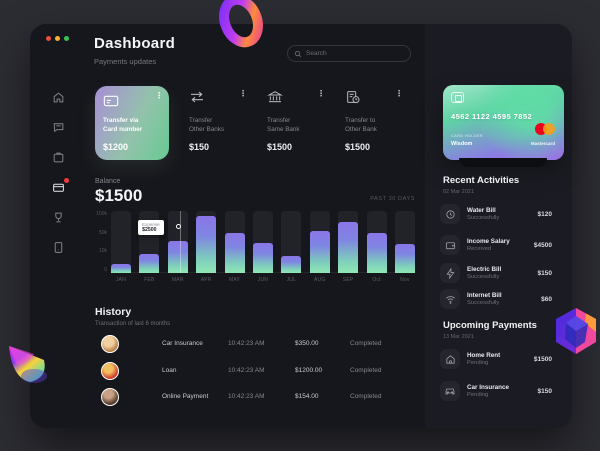  I want to click on activity-amount: $60, so click(546, 299).